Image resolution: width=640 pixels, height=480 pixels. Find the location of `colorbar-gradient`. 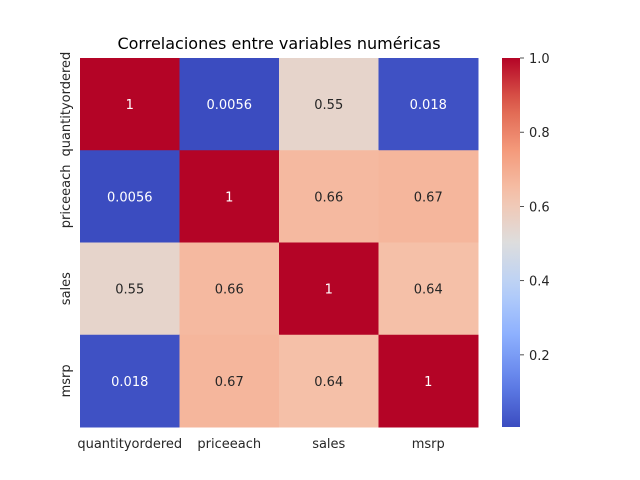

colorbar-gradient is located at coordinates (511, 242).